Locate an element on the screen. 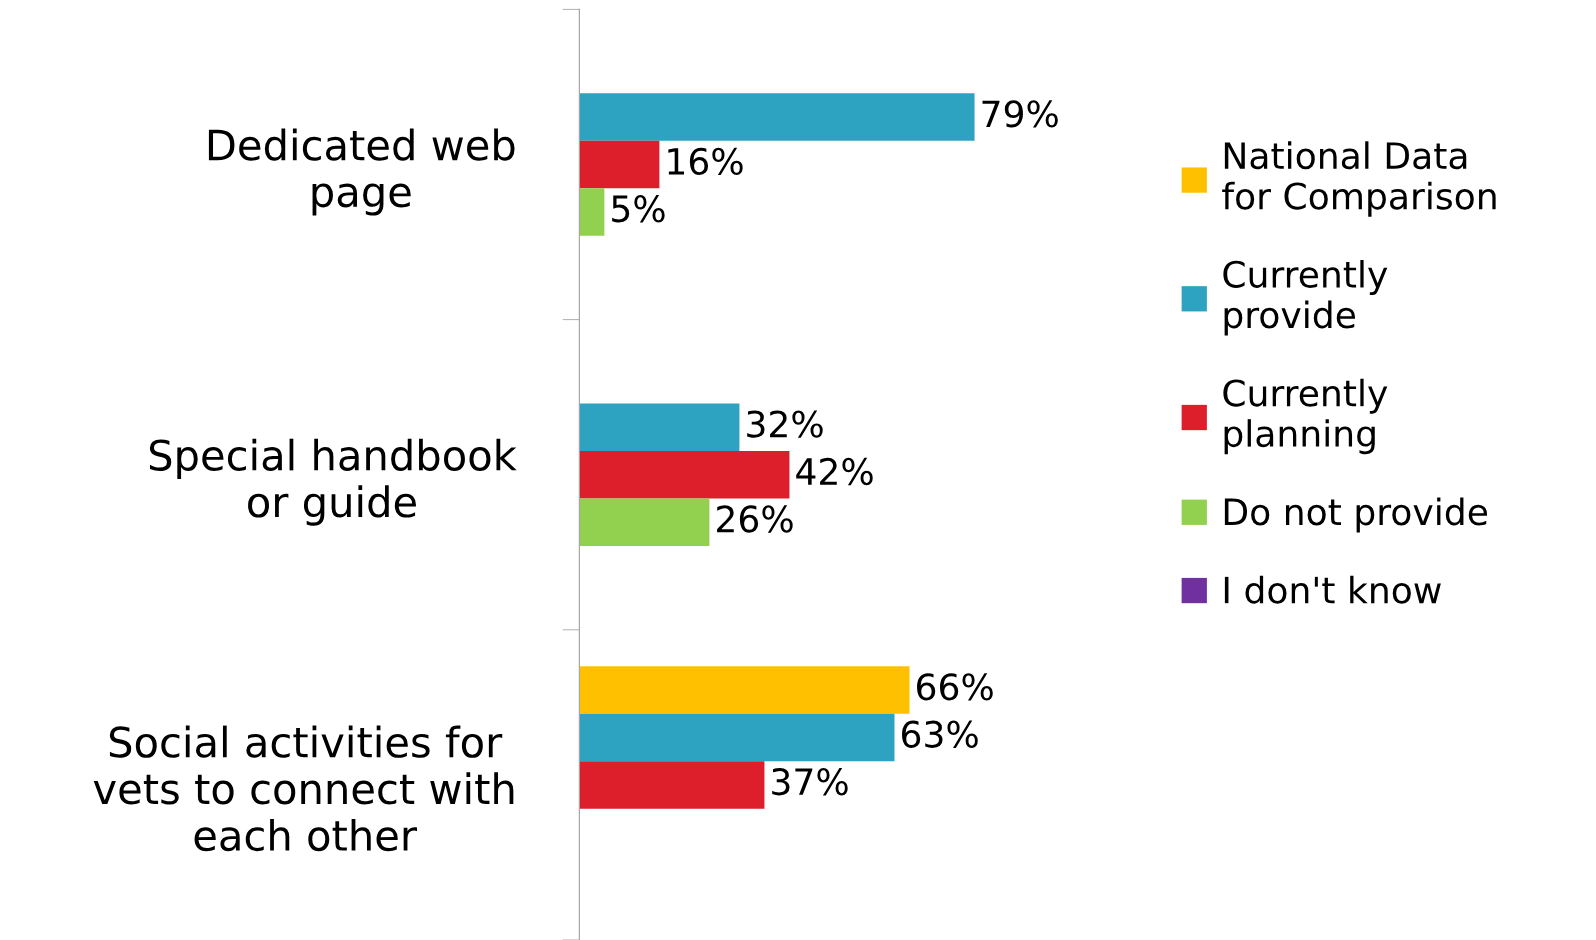 This screenshot has width=1596, height=940. y-tick-label: Special handbook or guide is located at coordinates (333, 482).